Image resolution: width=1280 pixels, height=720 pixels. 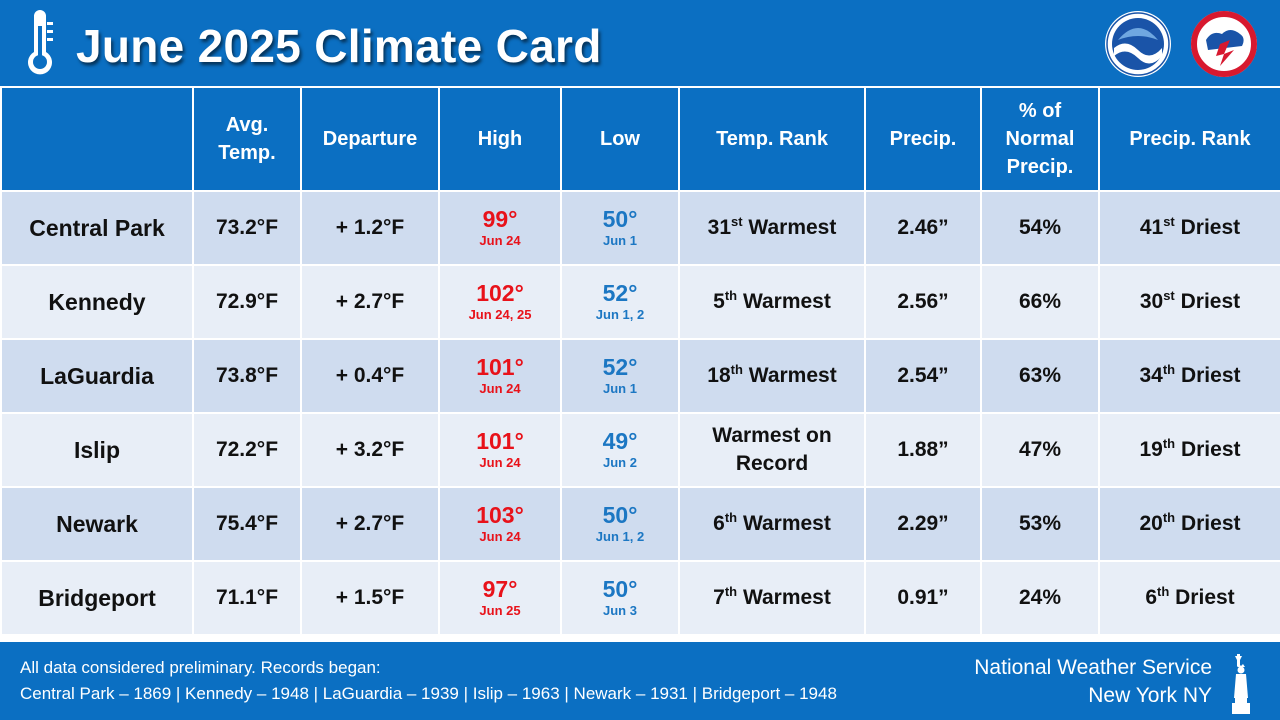 What do you see at coordinates (370, 598) in the screenshot?
I see `departure-cell: + 1.5°F` at bounding box center [370, 598].